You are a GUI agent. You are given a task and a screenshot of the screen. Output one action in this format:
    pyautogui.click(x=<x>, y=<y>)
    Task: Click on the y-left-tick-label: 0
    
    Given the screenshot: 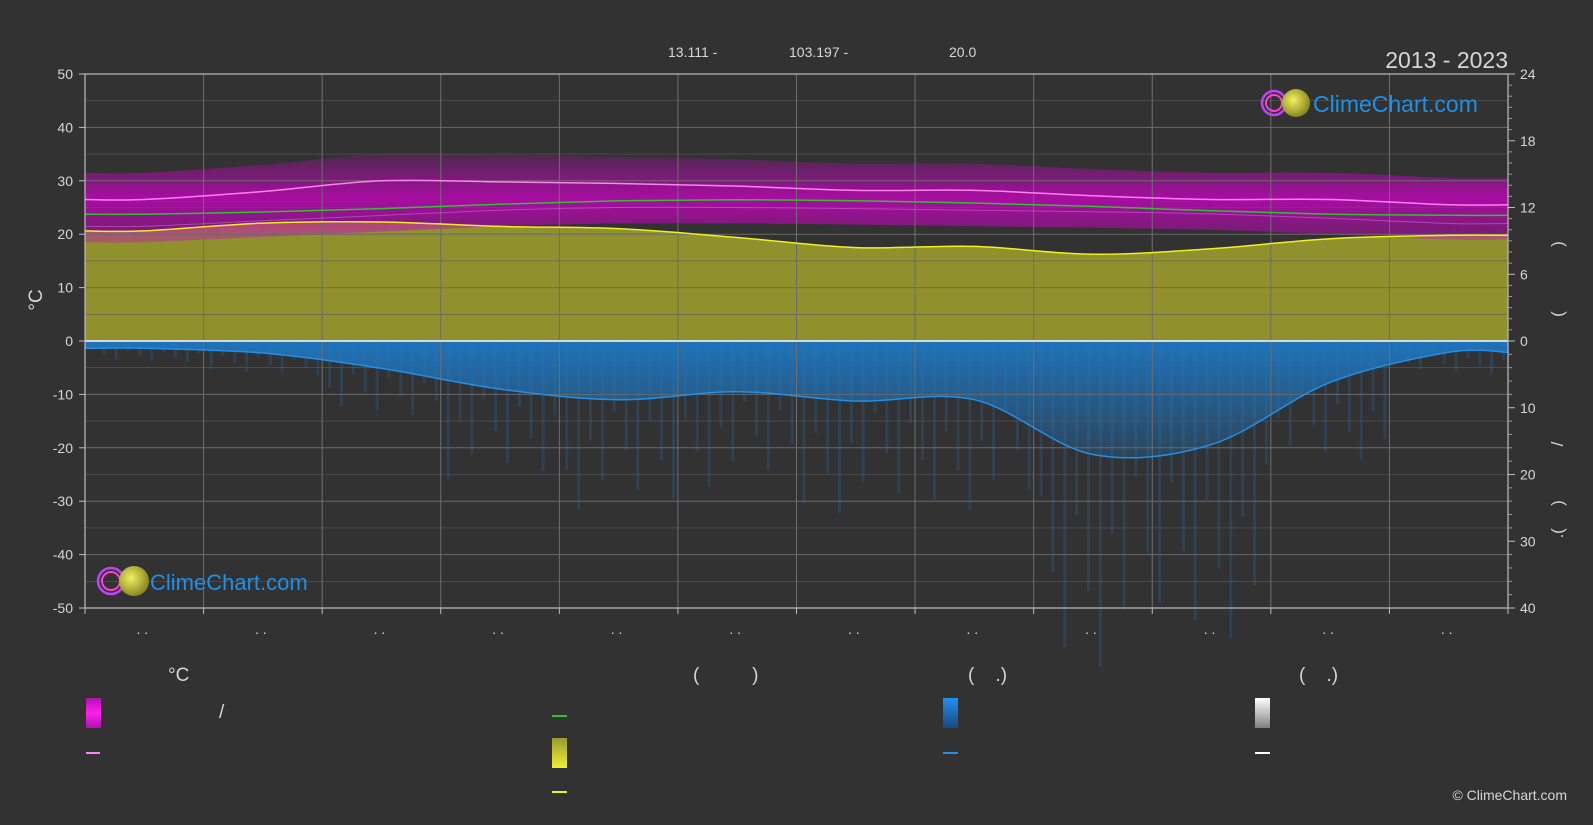 What is the action you would take?
    pyautogui.click(x=69, y=341)
    